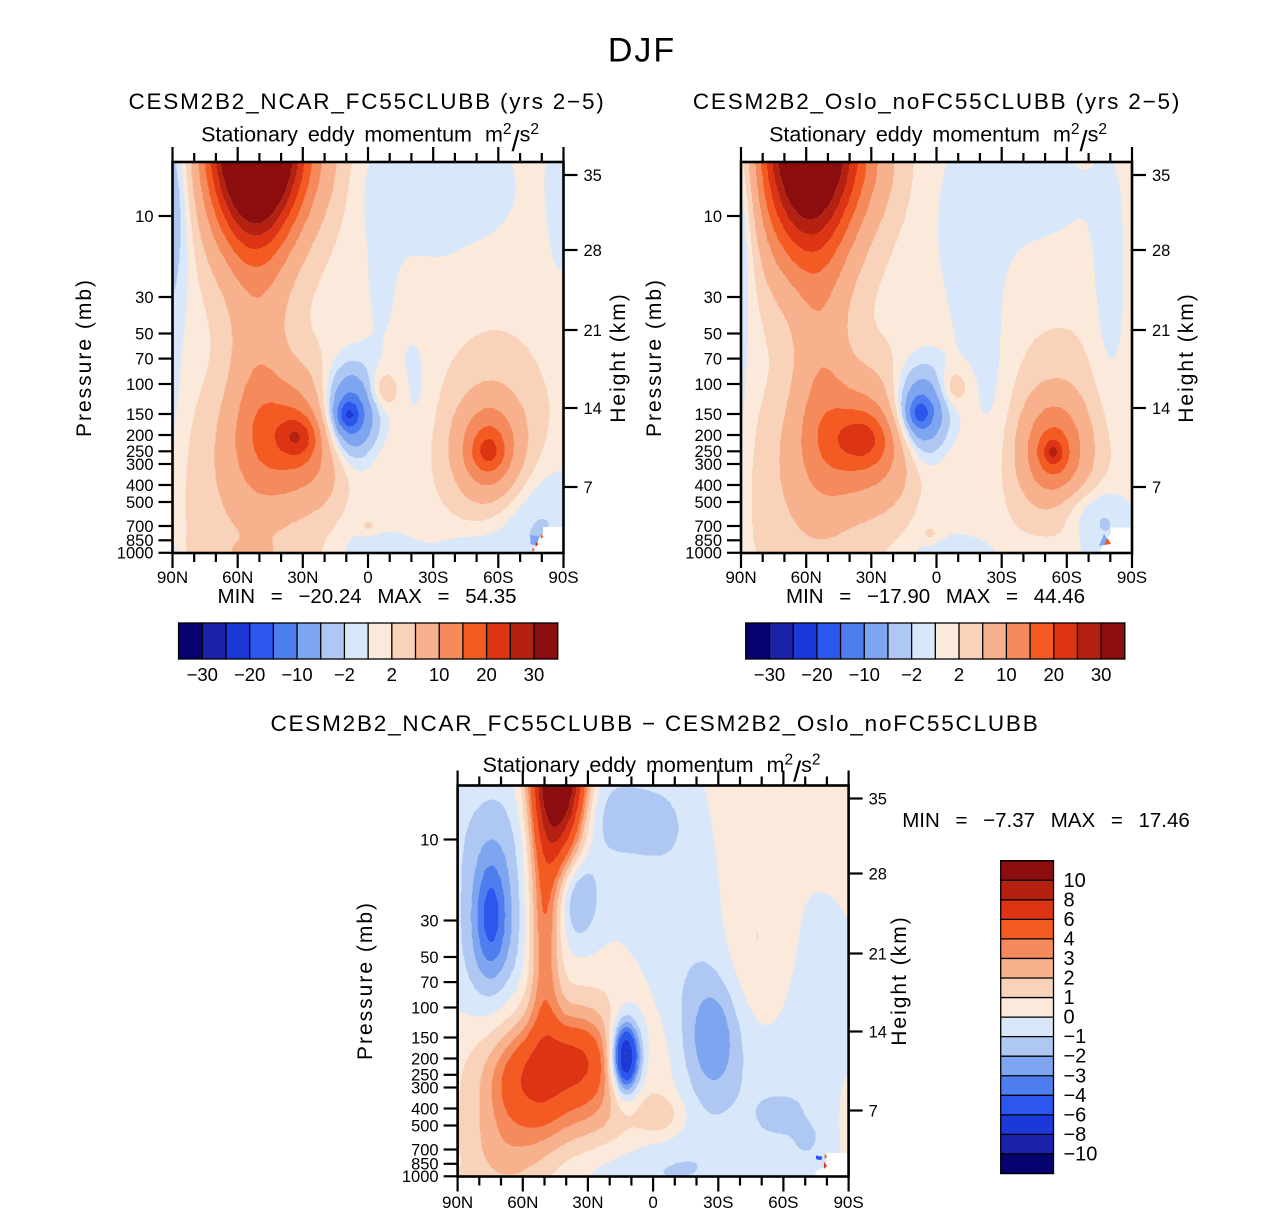 Image resolution: width=1285 pixels, height=1221 pixels. What do you see at coordinates (366, 101) in the screenshot?
I see `svg-text:CESM2B2_NCAR_FC55CLUBB (yrs 2−: CESM2B2_NCAR_FC55CLUBB (yrs 2−5)` at bounding box center [366, 101].